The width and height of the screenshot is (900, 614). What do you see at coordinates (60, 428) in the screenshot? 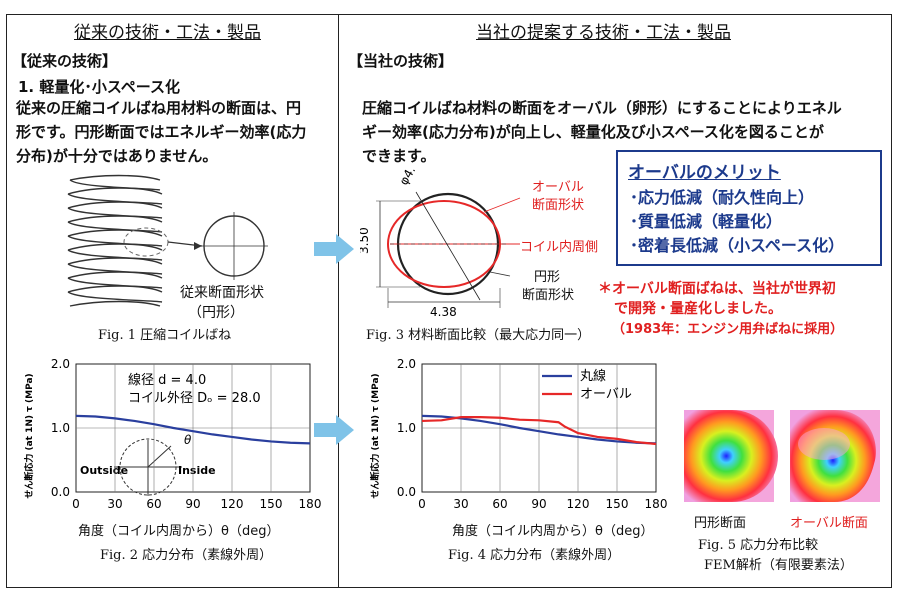
I see `fig2-y-tick-label: 1.0` at bounding box center [60, 428].